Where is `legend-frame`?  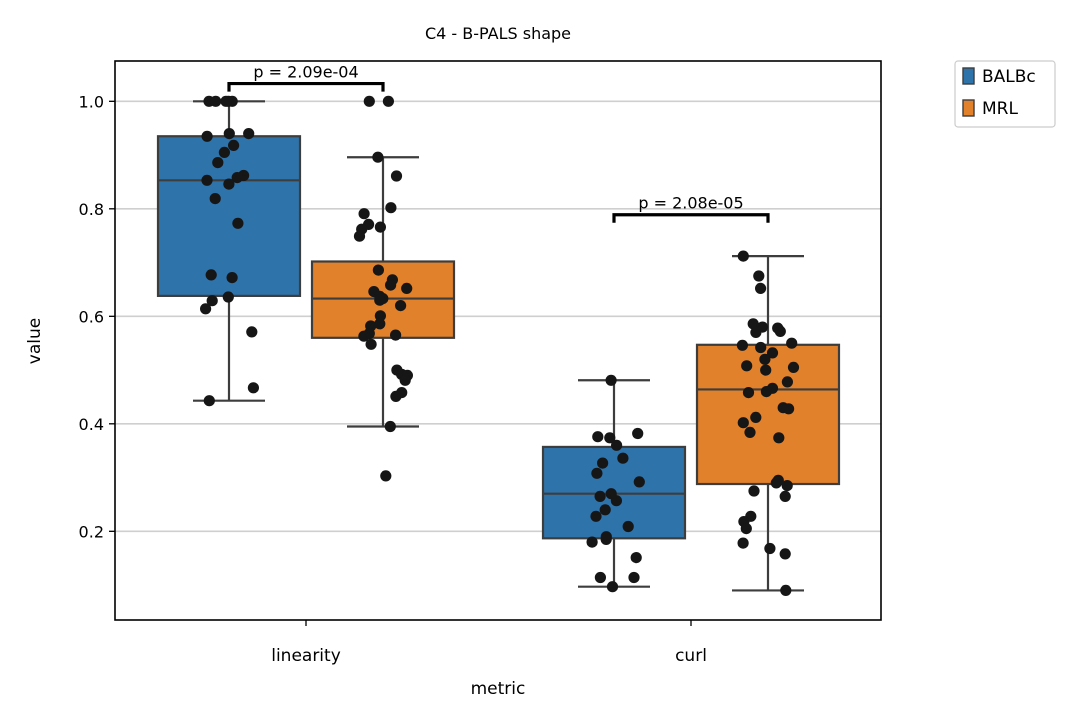
legend-frame is located at coordinates (1005, 94).